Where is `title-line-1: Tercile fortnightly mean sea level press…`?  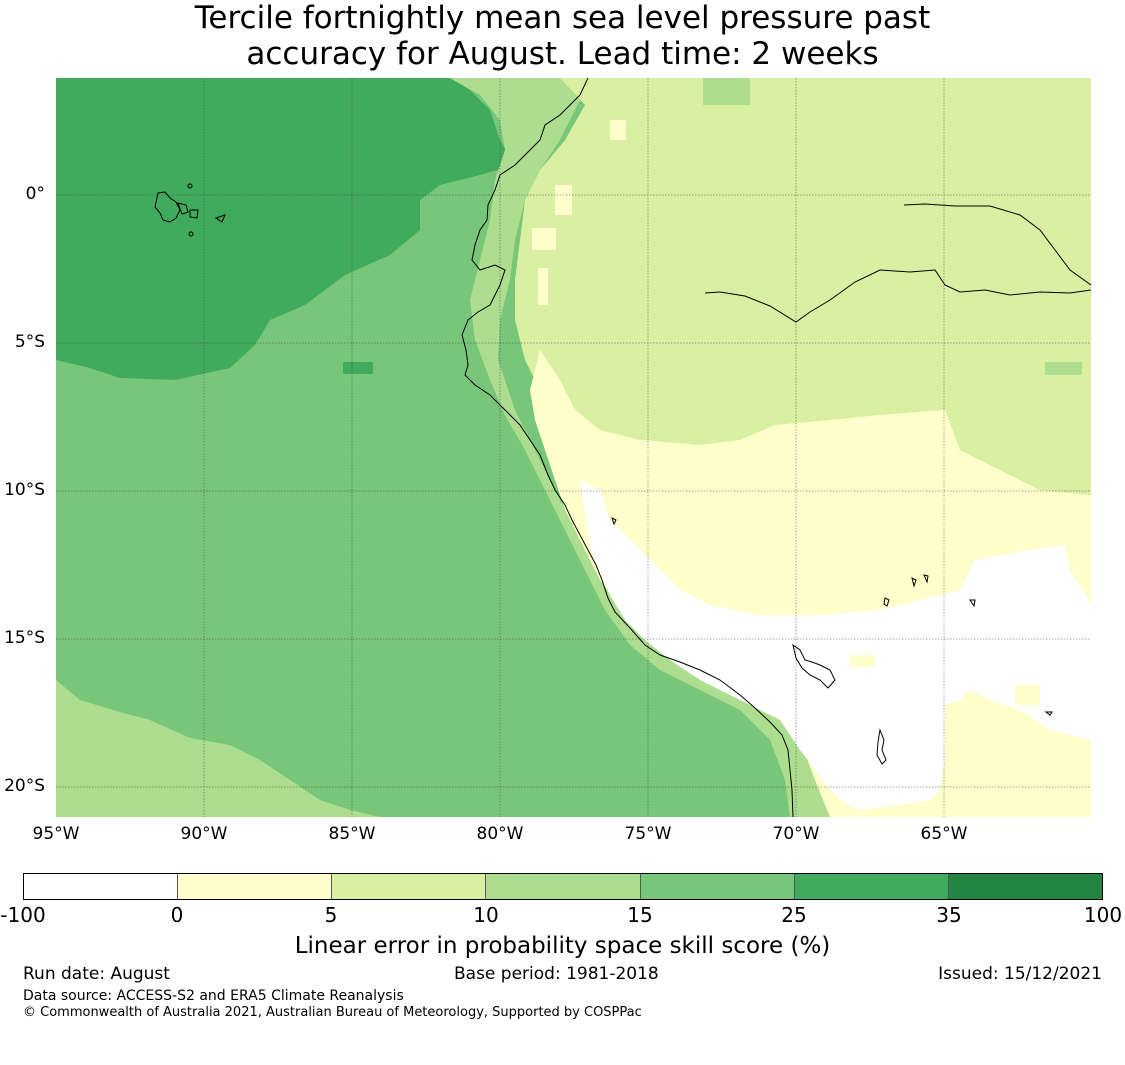
title-line-1: Tercile fortnightly mean sea level press… is located at coordinates (562, 18).